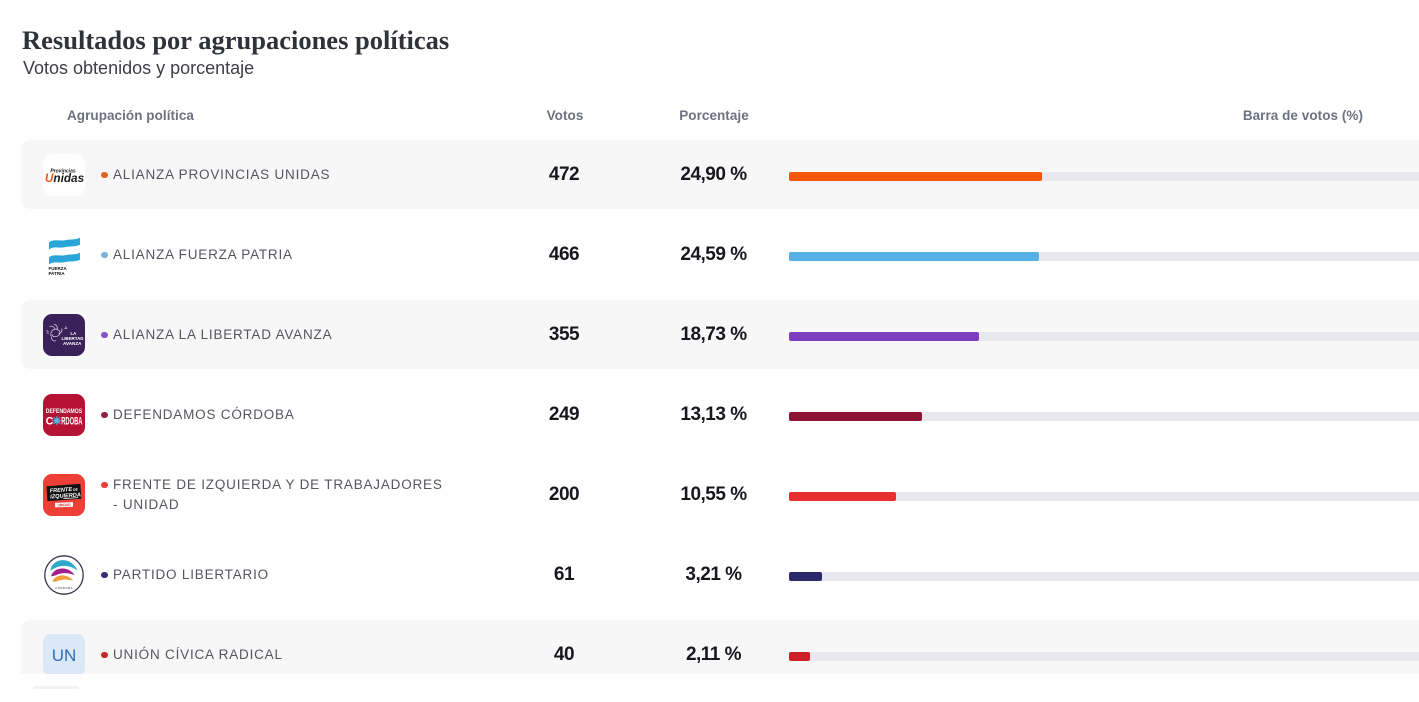 Image resolution: width=1419 pixels, height=702 pixels. Describe the element at coordinates (74, 333) in the screenshot. I see `svg-text: LA` at that location.